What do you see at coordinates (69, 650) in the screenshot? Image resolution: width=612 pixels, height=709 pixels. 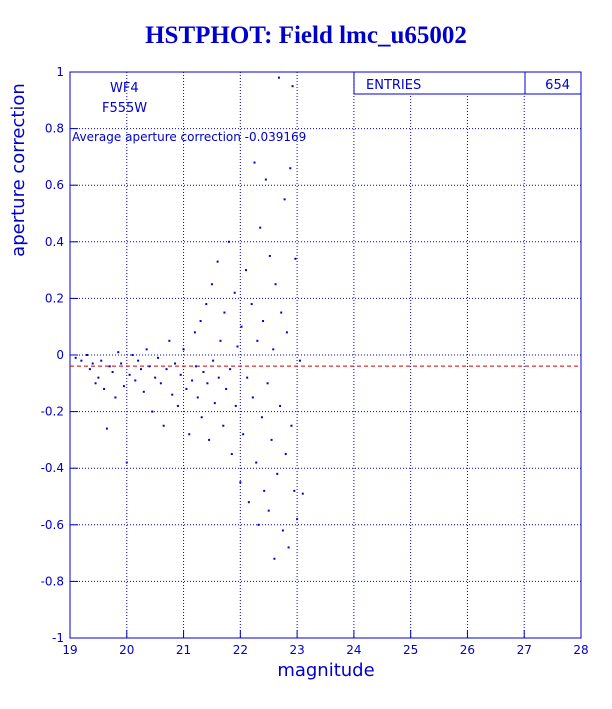 I see `x-tick-label: 19` at bounding box center [69, 650].